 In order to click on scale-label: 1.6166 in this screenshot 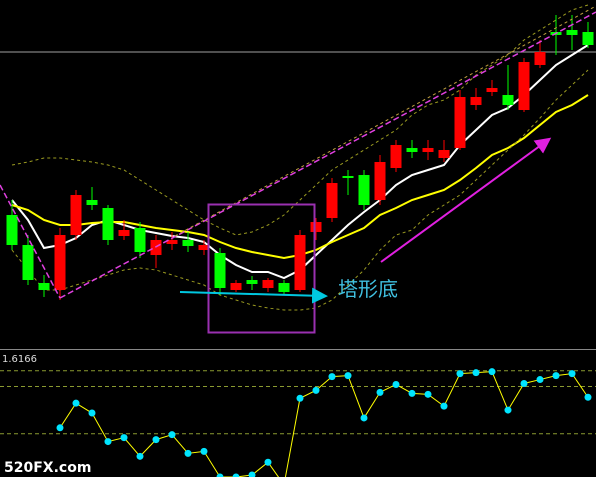, I will do `click(19, 359)`.